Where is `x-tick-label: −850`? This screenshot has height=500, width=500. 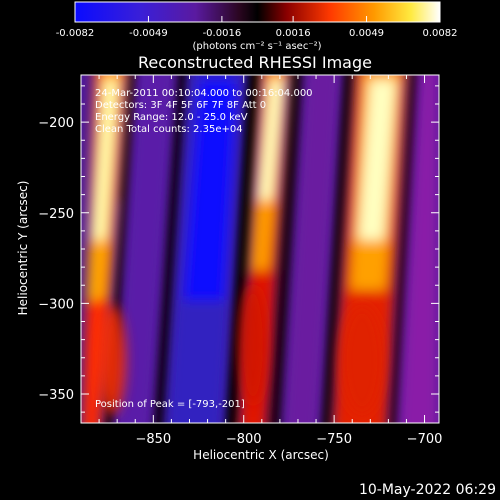
x-tick-label: −850 is located at coordinates (153, 439).